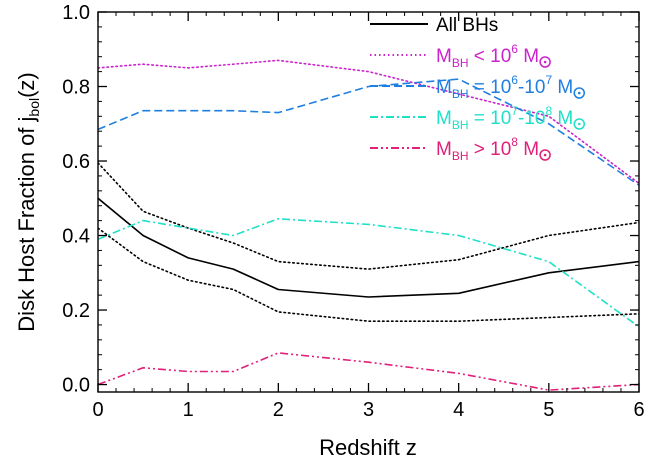 The width and height of the screenshot is (648, 461). What do you see at coordinates (76, 386) in the screenshot?
I see `y-tick-label: 0.0` at bounding box center [76, 386].